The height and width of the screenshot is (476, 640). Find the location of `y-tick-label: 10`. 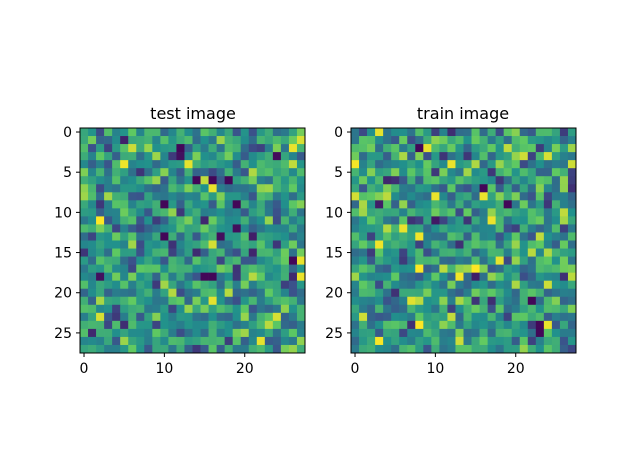

y-tick-label: 10 is located at coordinates (63, 213).